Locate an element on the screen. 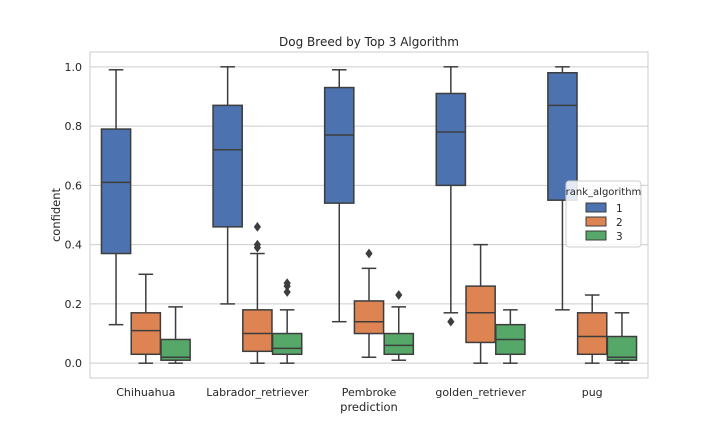 Image resolution: width=720 pixels, height=436 pixels. box-1-golden_retriever is located at coordinates (451, 196).